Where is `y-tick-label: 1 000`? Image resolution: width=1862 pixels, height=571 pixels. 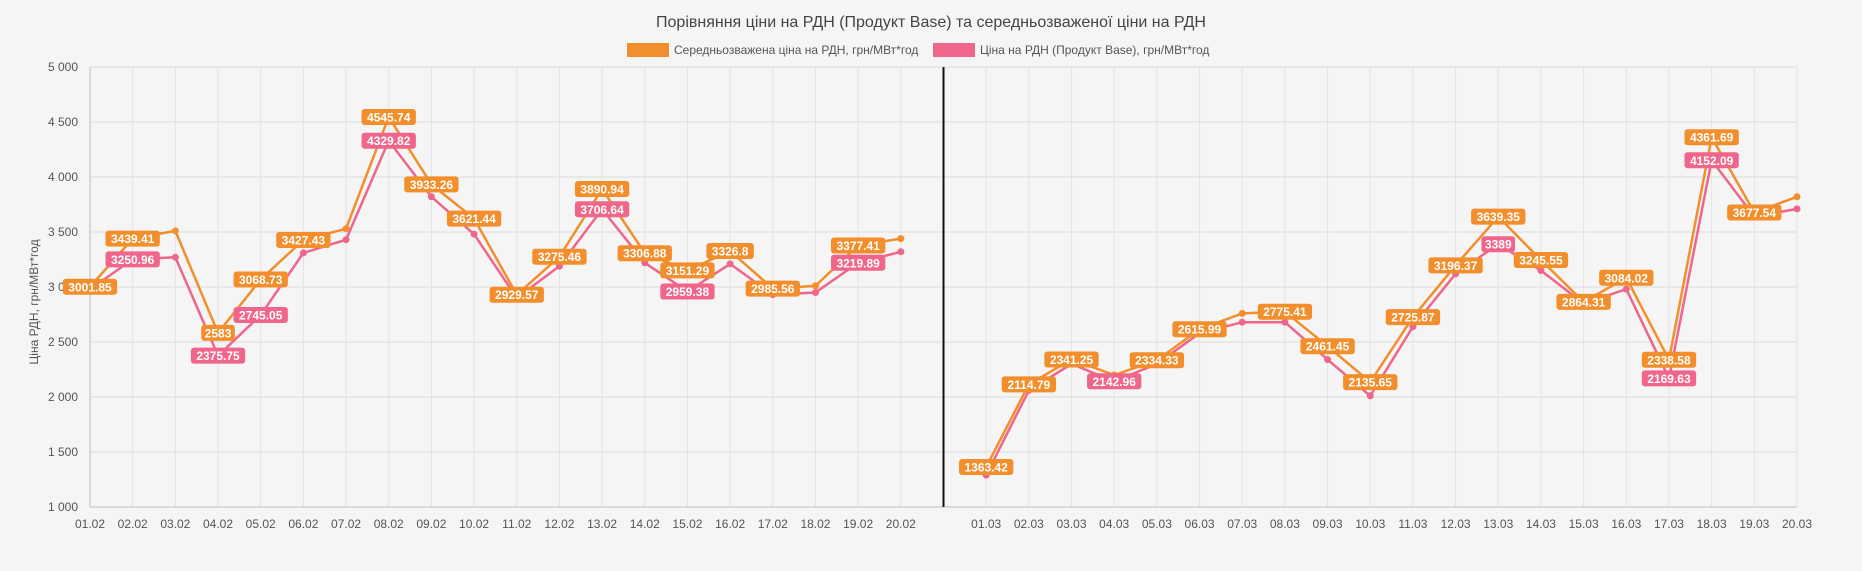 y-tick-label: 1 000 is located at coordinates (63, 507).